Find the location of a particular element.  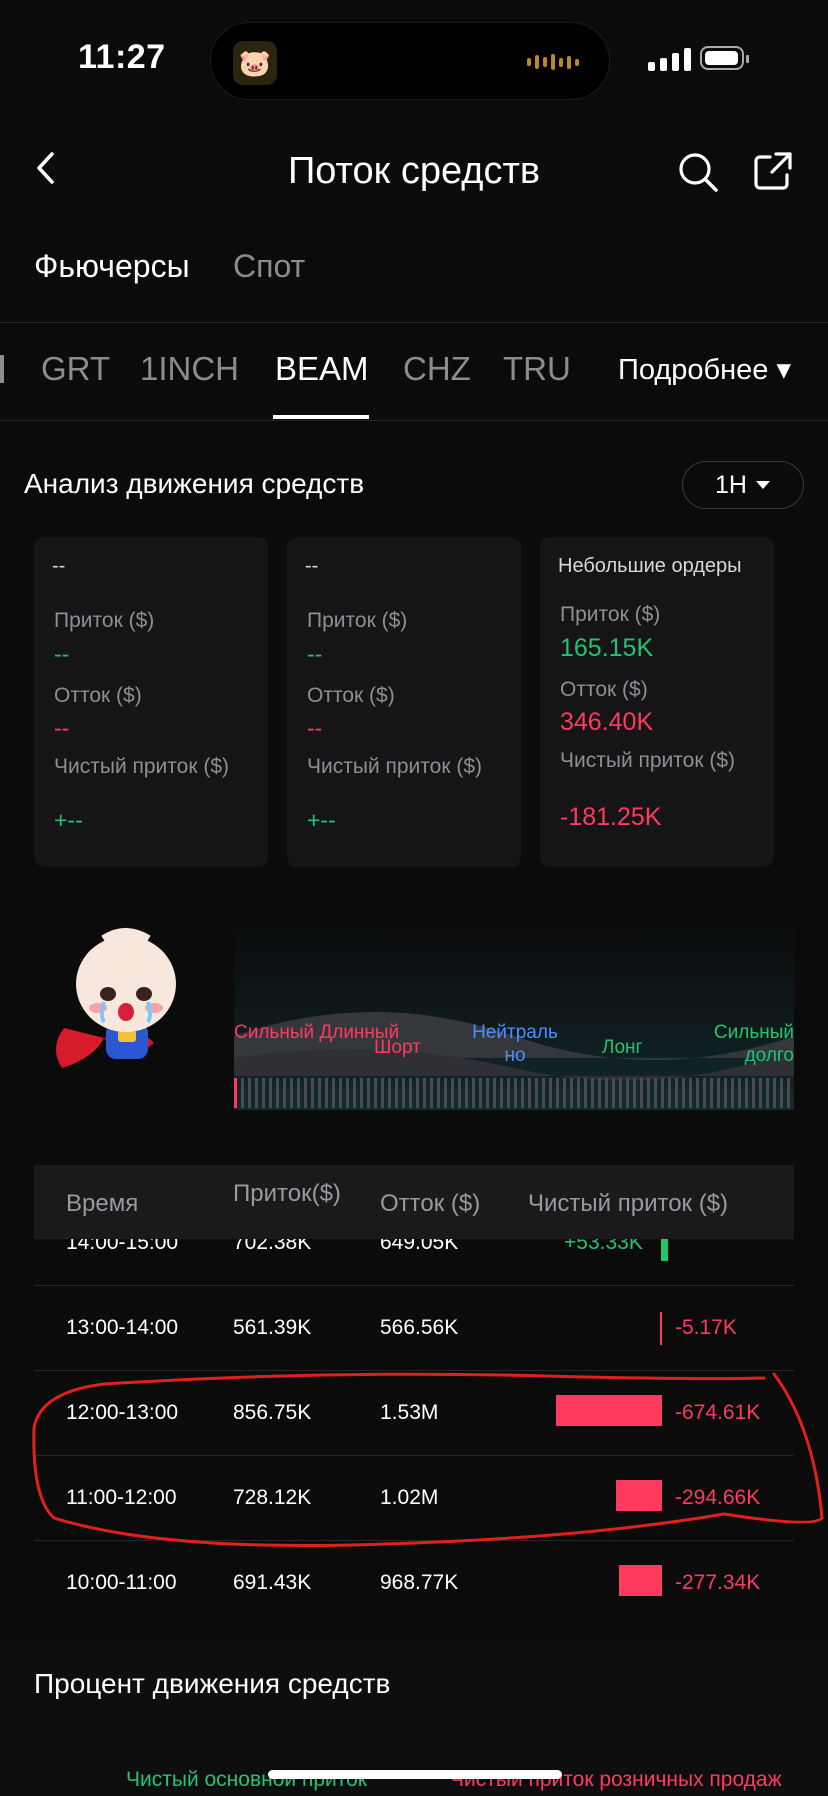

analysis-title: Анализ движения средств is located at coordinates (194, 483).